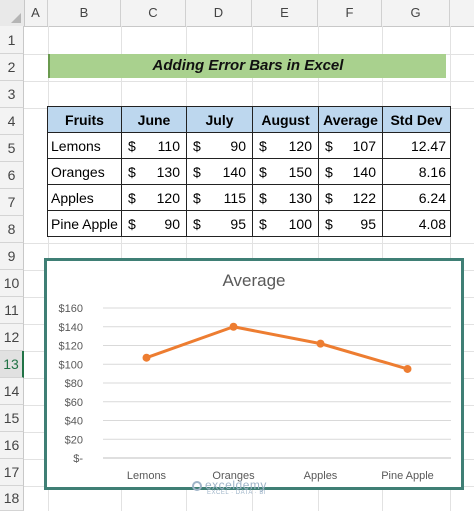  I want to click on column-header-g: G, so click(416, 13).